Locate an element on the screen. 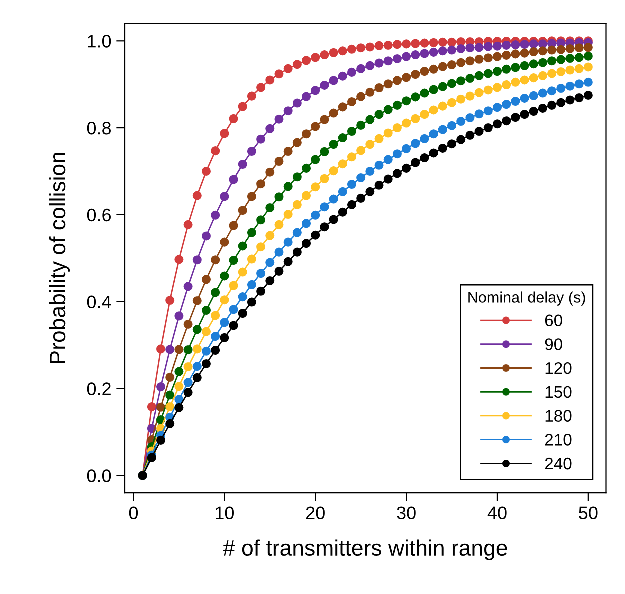 The width and height of the screenshot is (625, 594). legend-label: 240 is located at coordinates (558, 464).